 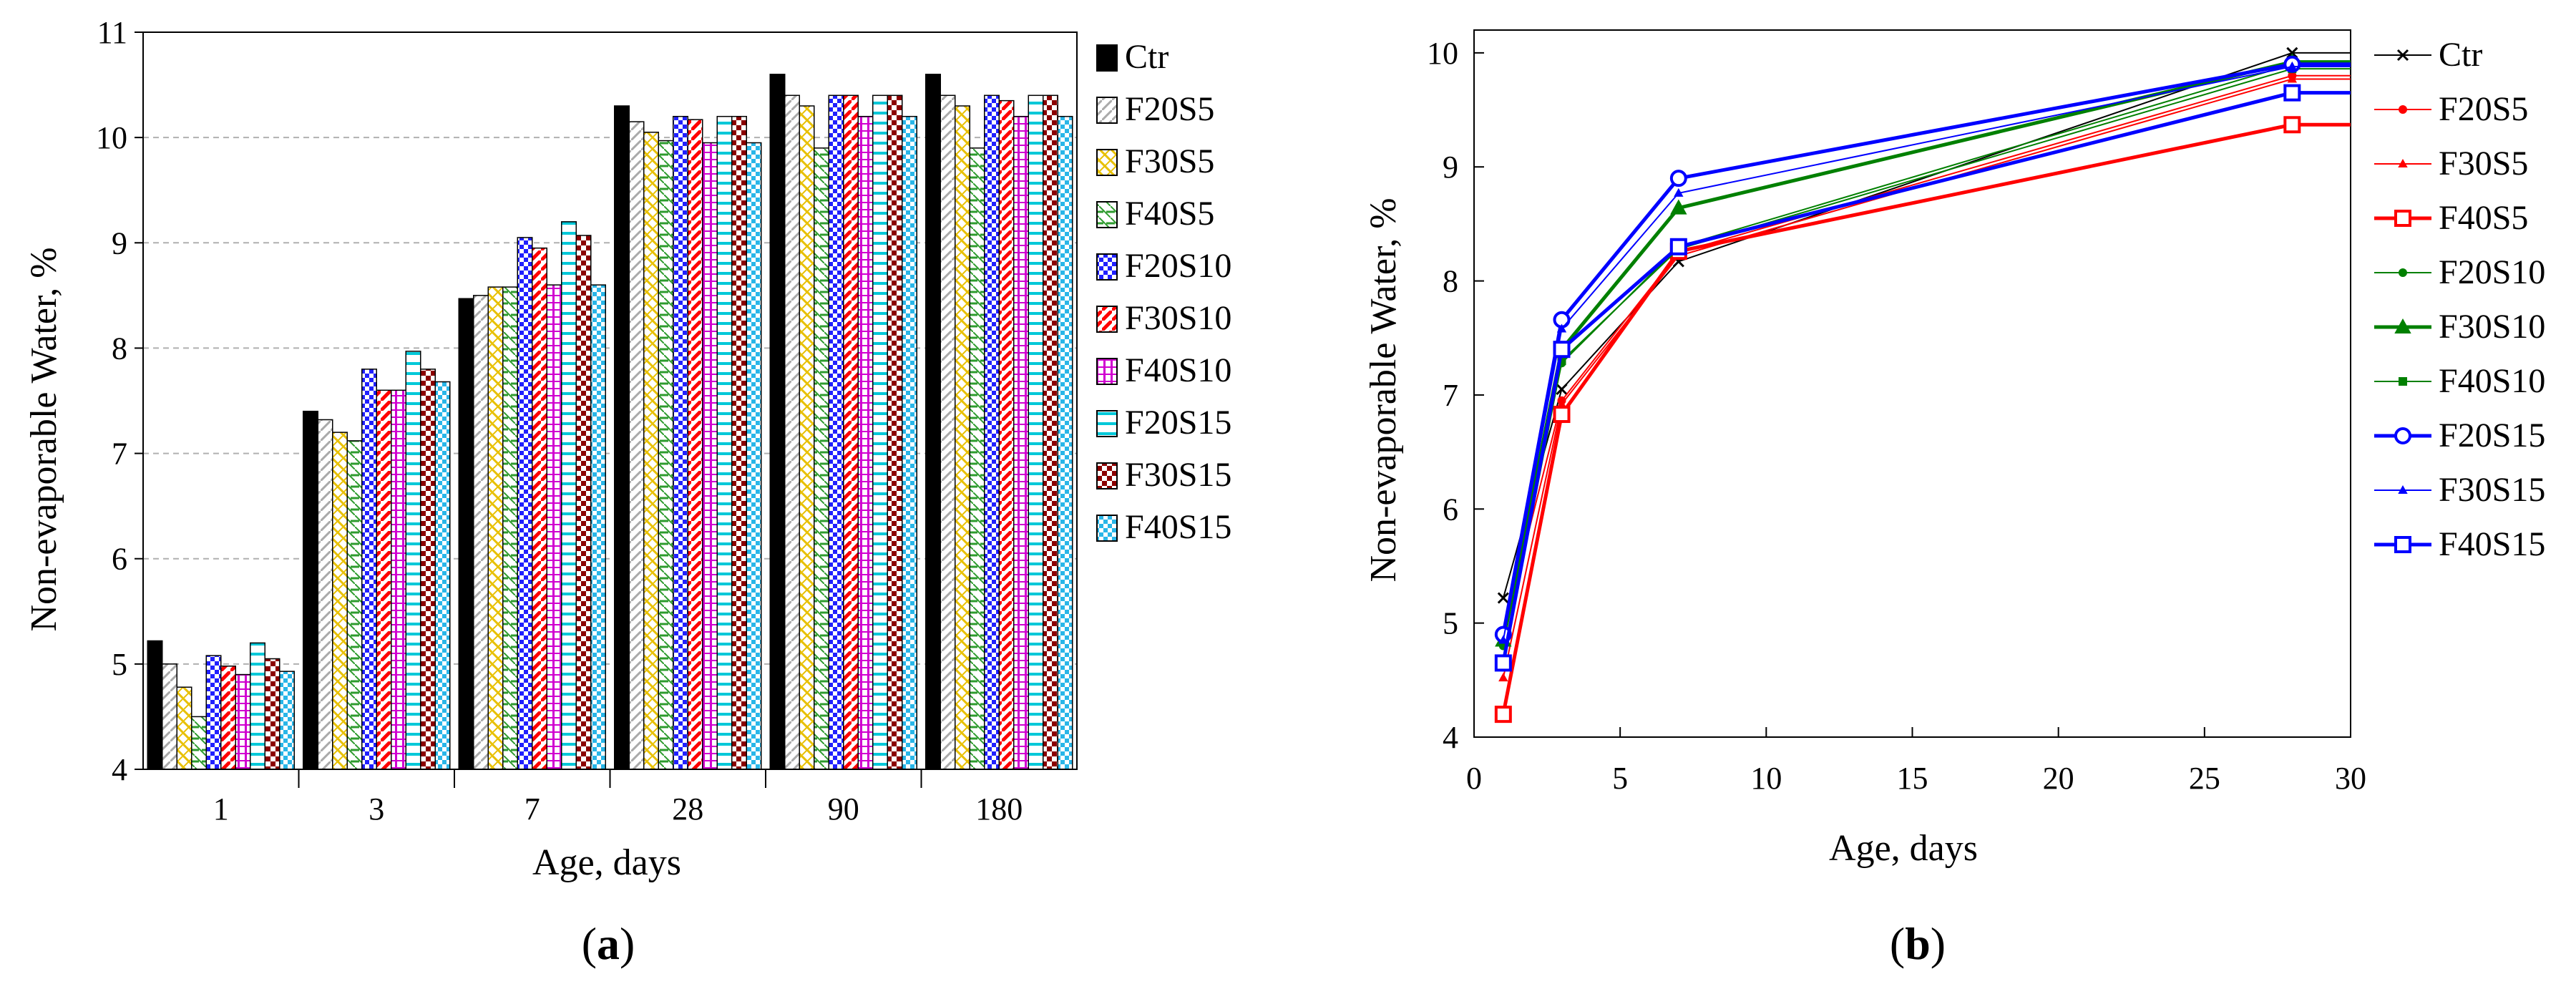 I want to click on b-y-tick-label: 6, so click(x=1450, y=510).